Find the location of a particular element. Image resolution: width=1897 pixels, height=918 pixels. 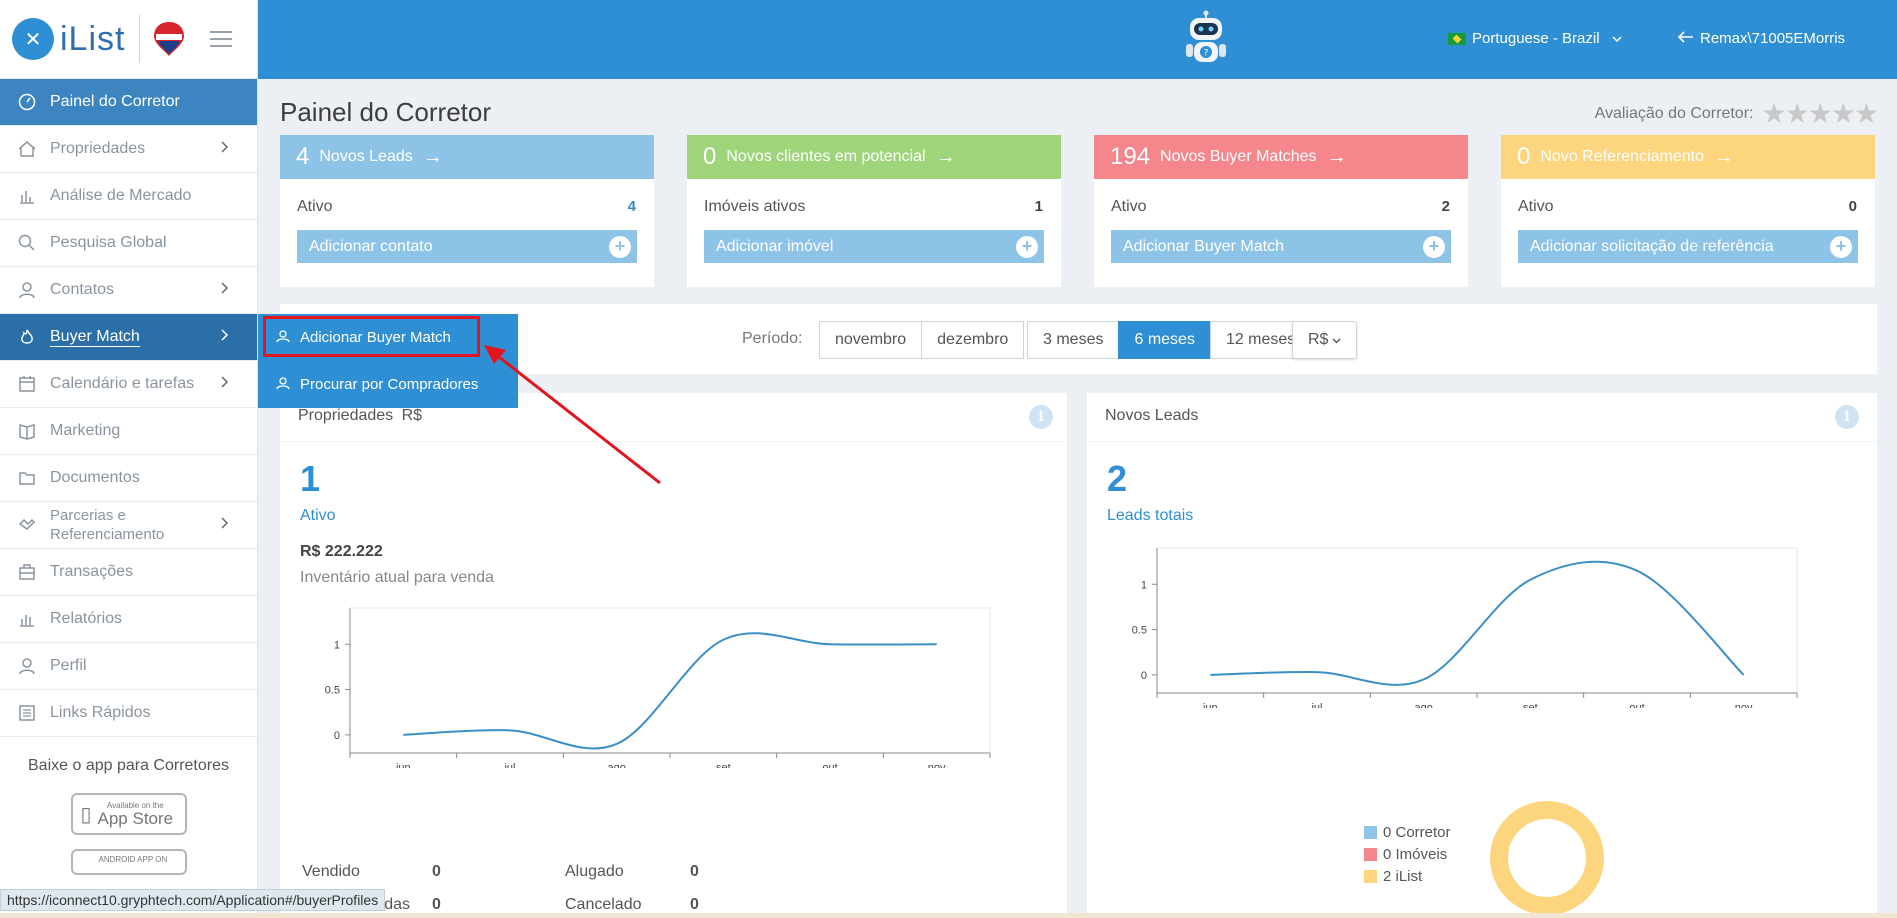

rating-stars: ★★★★★ is located at coordinates (1820, 113).